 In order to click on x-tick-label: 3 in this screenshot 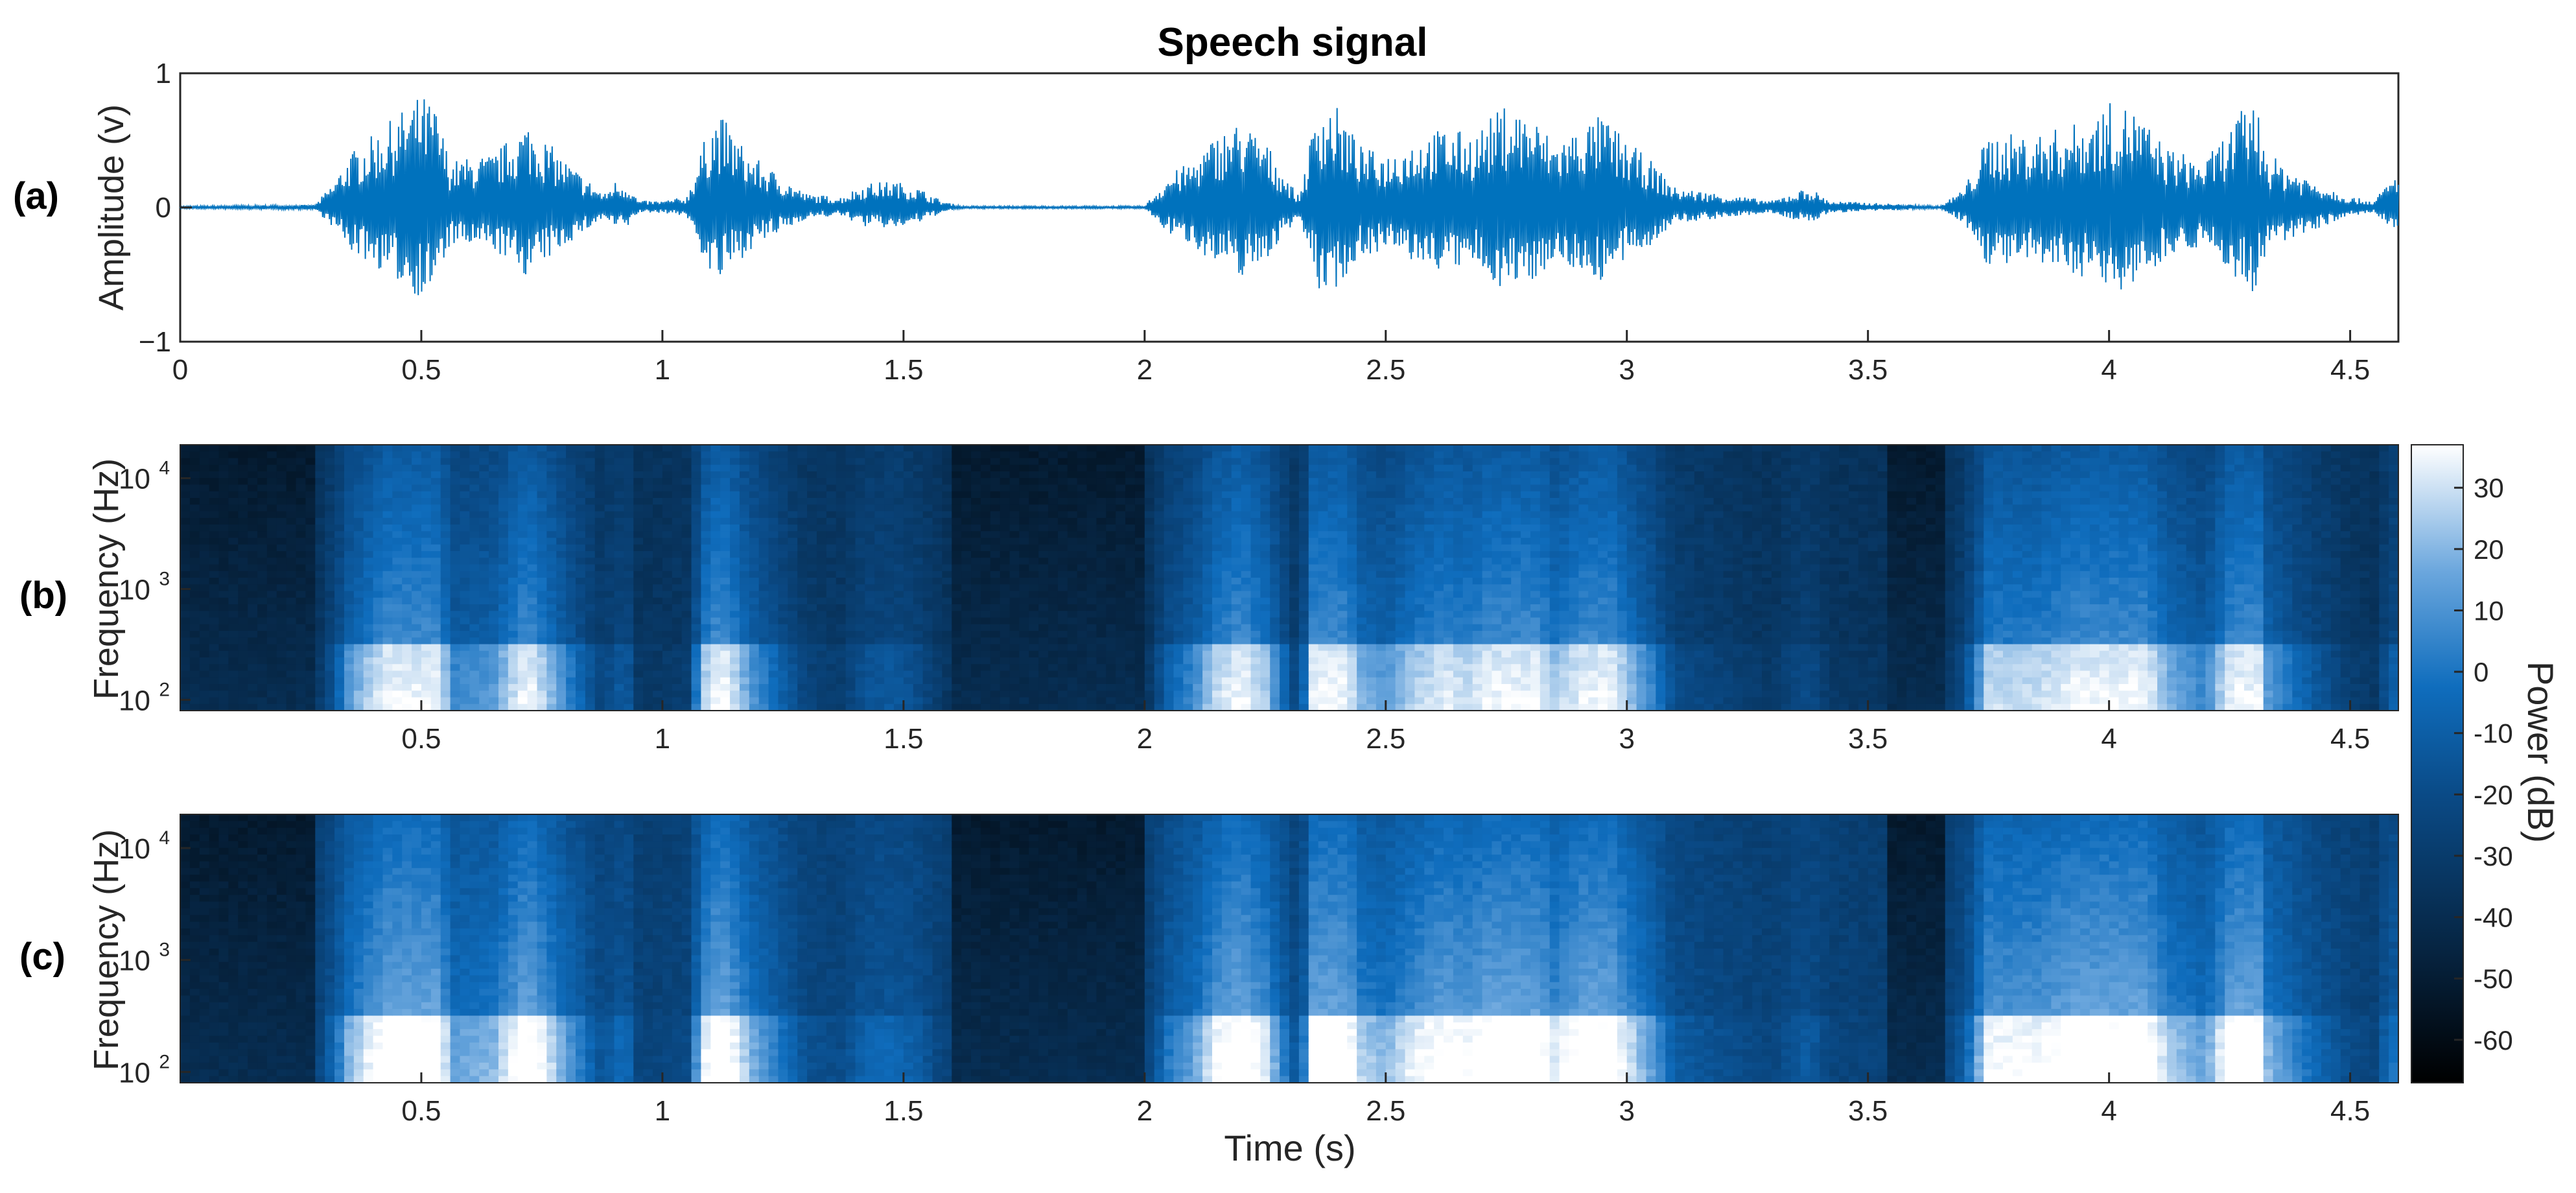, I will do `click(1626, 370)`.